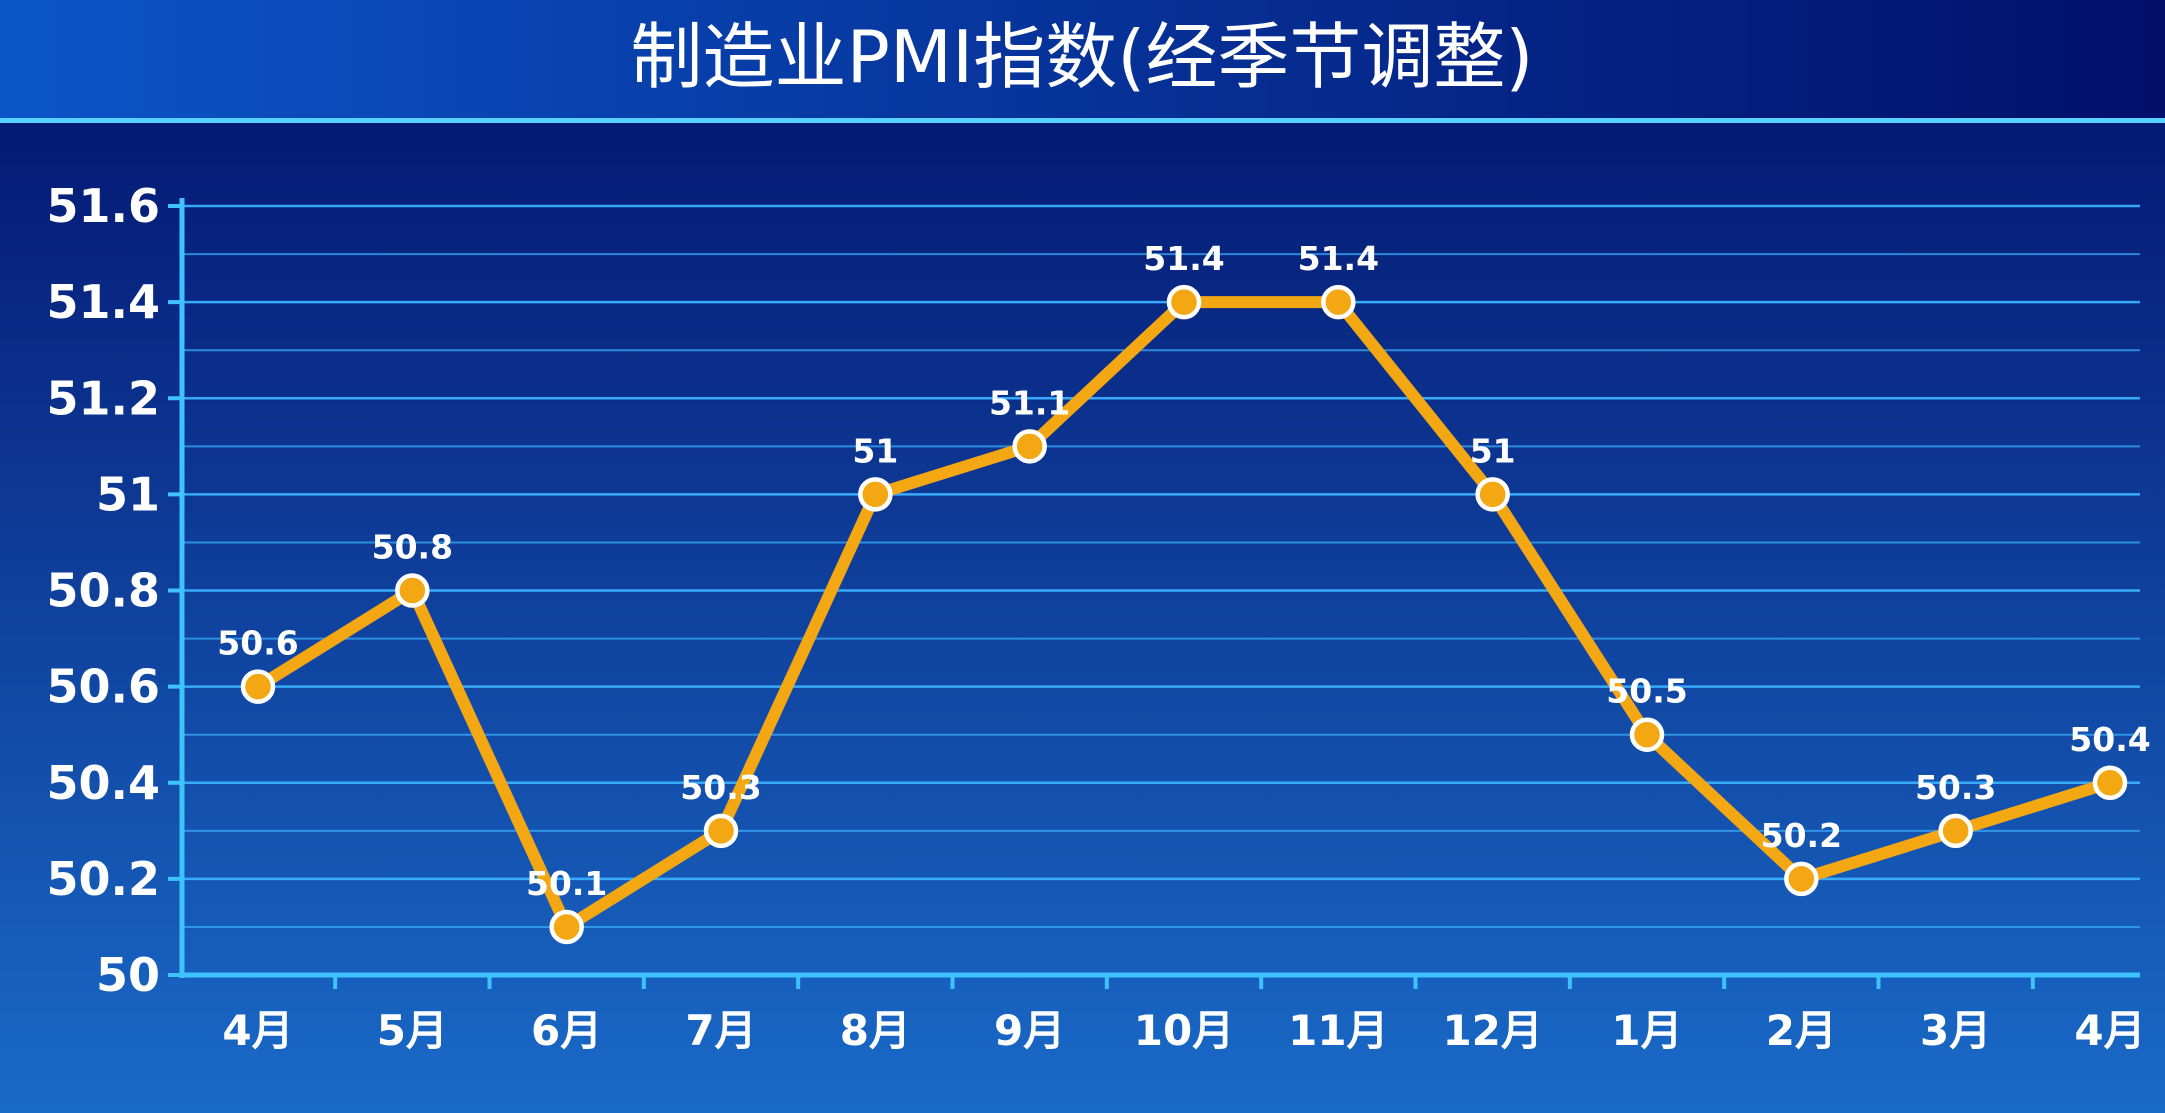 This screenshot has height=1113, width=2165. Describe the element at coordinates (1082, 57) in the screenshot. I see `chart-title: 制造业PMI指数(经季节调整)` at that location.